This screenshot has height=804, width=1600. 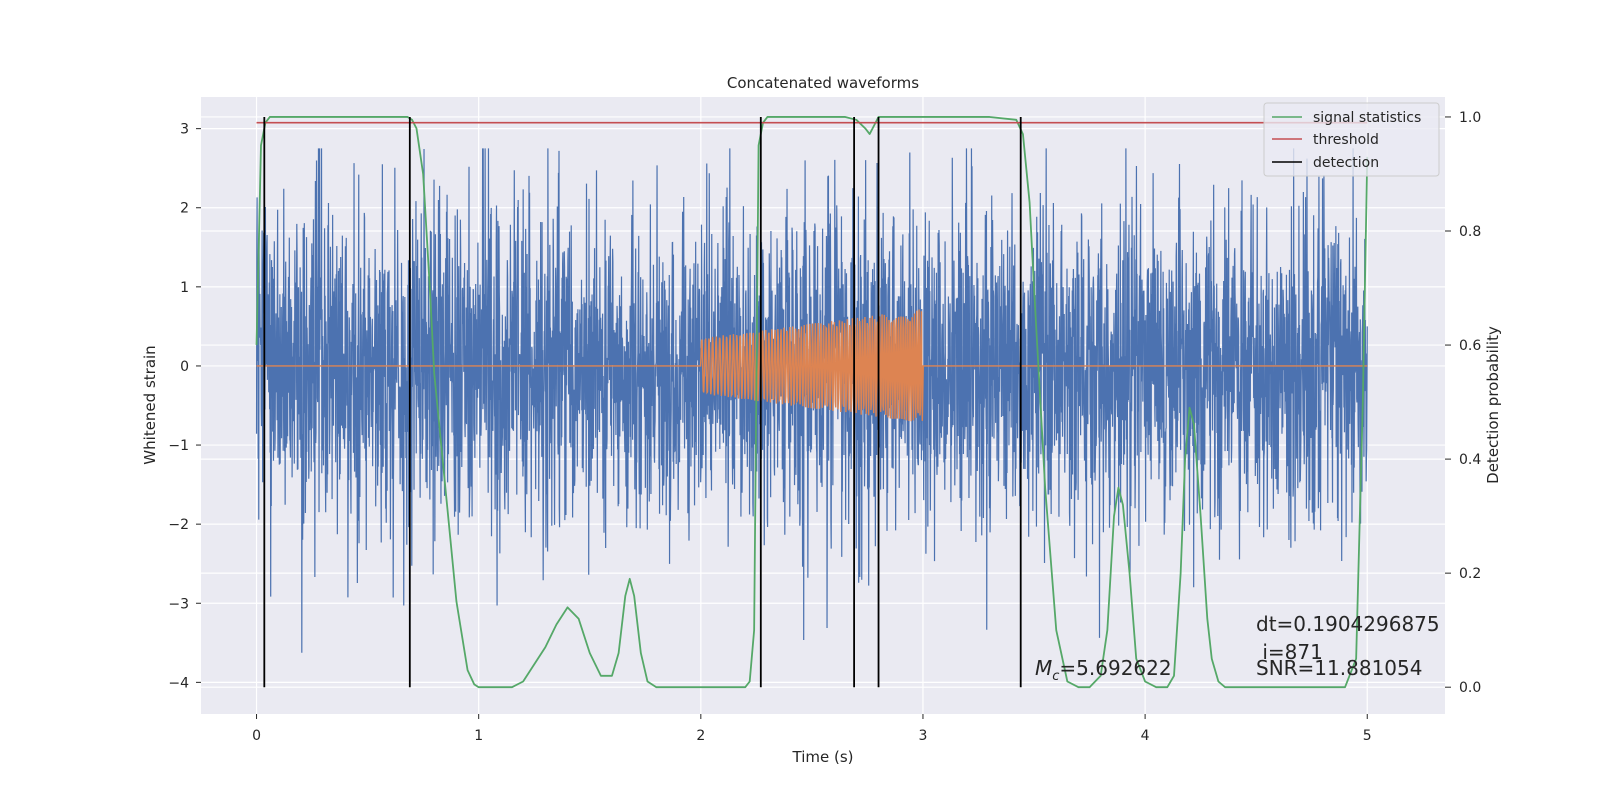 What do you see at coordinates (178, 604) in the screenshot?
I see `y-left-tick-label: −3` at bounding box center [178, 604].